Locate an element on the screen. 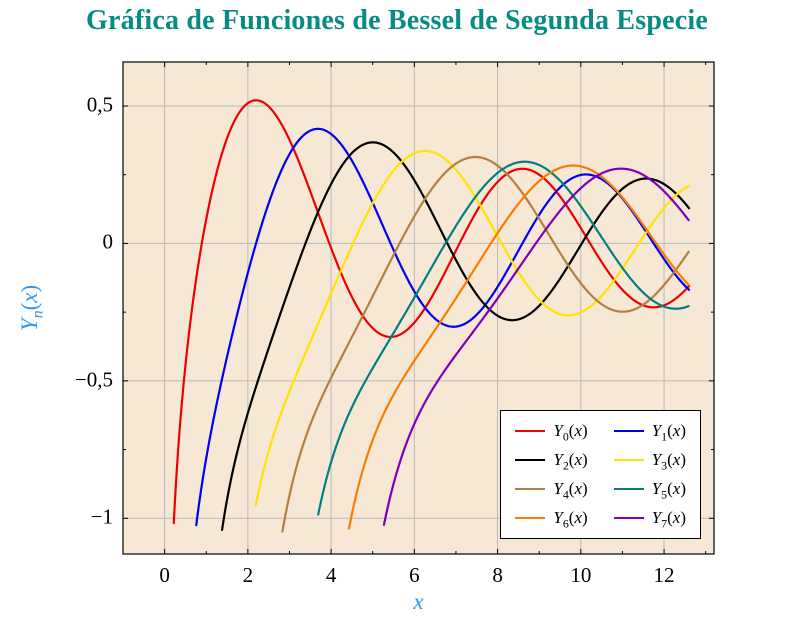 The image size is (794, 628). legend-box: Y0(x) Y1(x) Y2(x) Y3(x) Y4(x) Y5(x) Y6(x) Y7(x) is located at coordinates (600, 474).